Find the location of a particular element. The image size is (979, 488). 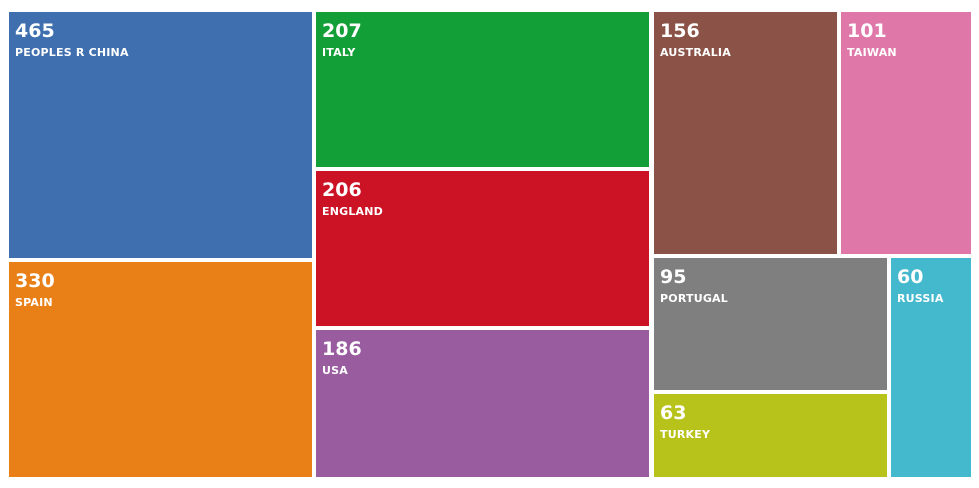

tile-value: 60 is located at coordinates (910, 277).